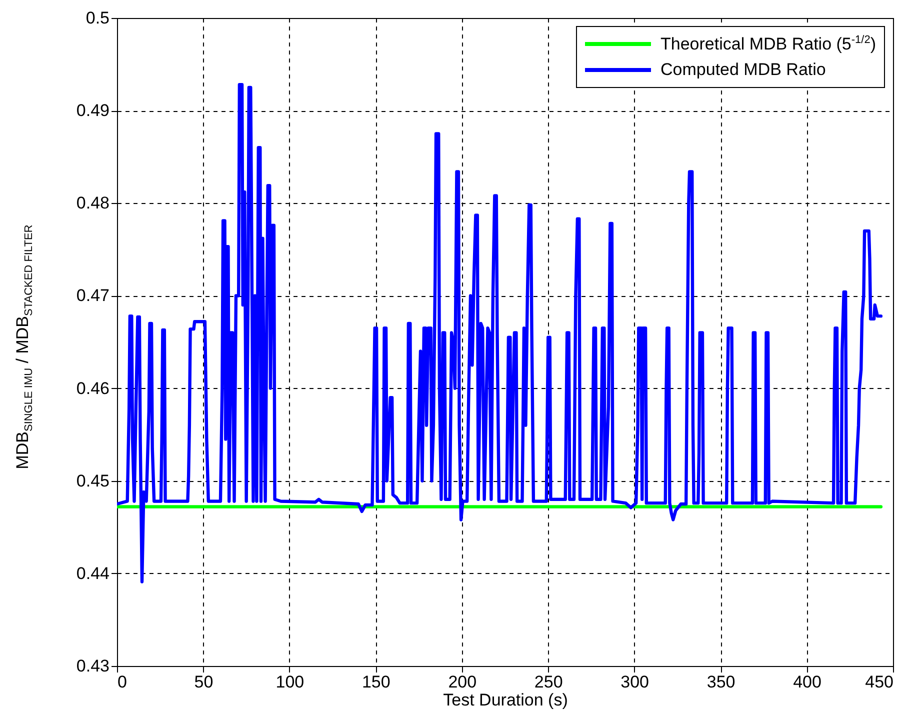 The image size is (922, 713). Describe the element at coordinates (290, 682) in the screenshot. I see `x-tick-label: 100` at that location.